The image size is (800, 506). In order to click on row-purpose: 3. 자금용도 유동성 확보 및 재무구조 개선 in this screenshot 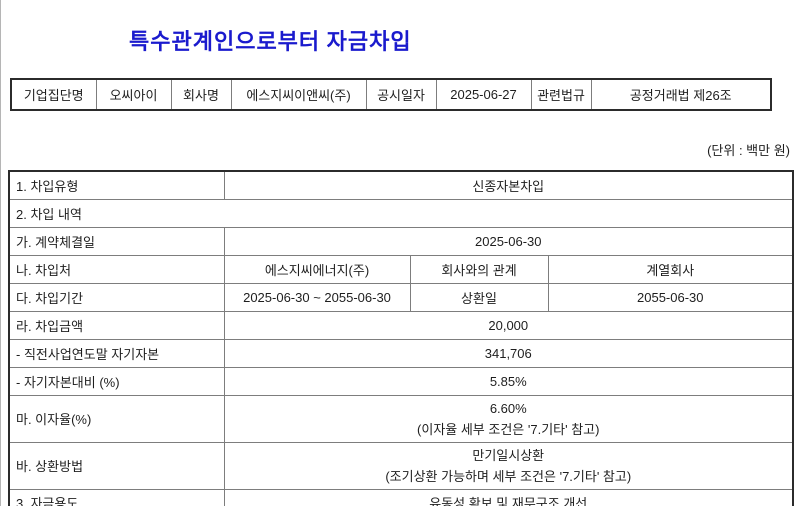, I will do `click(401, 497)`.